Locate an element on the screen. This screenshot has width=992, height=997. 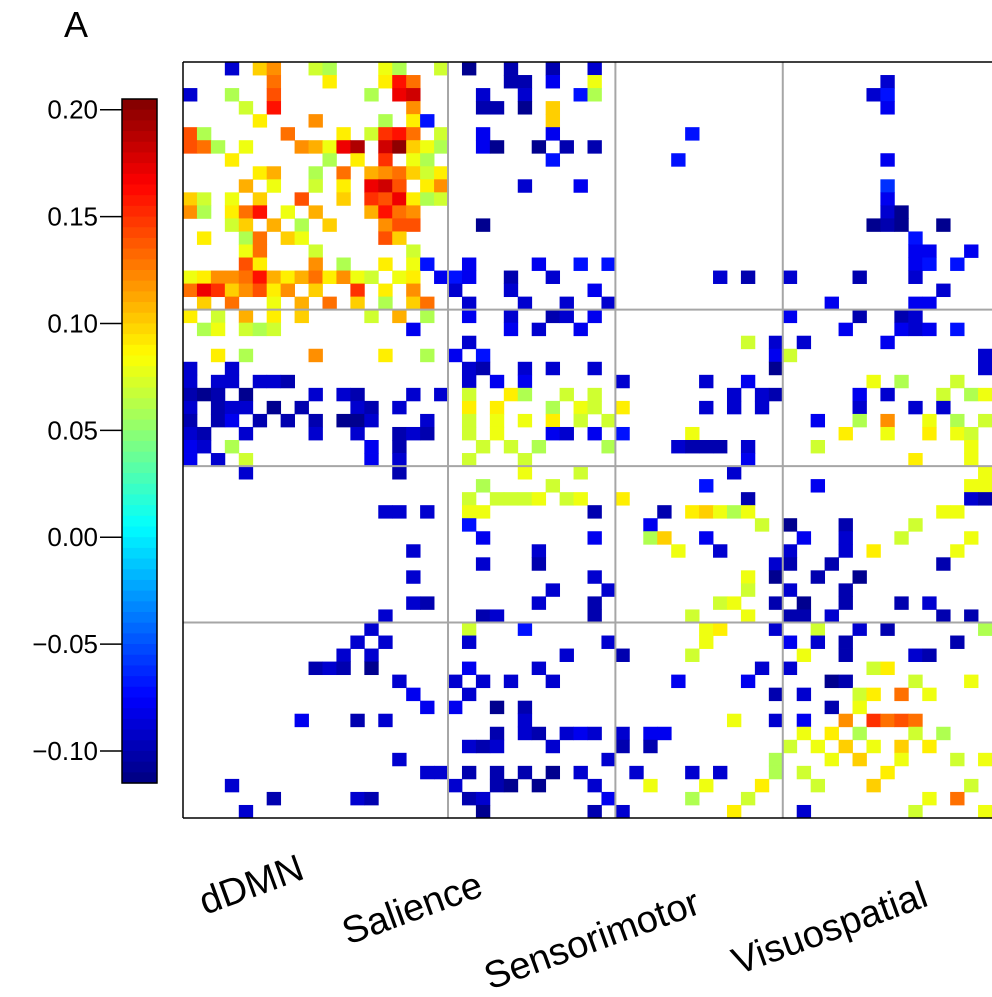
group-label-salience: Salience is located at coordinates (412, 908).